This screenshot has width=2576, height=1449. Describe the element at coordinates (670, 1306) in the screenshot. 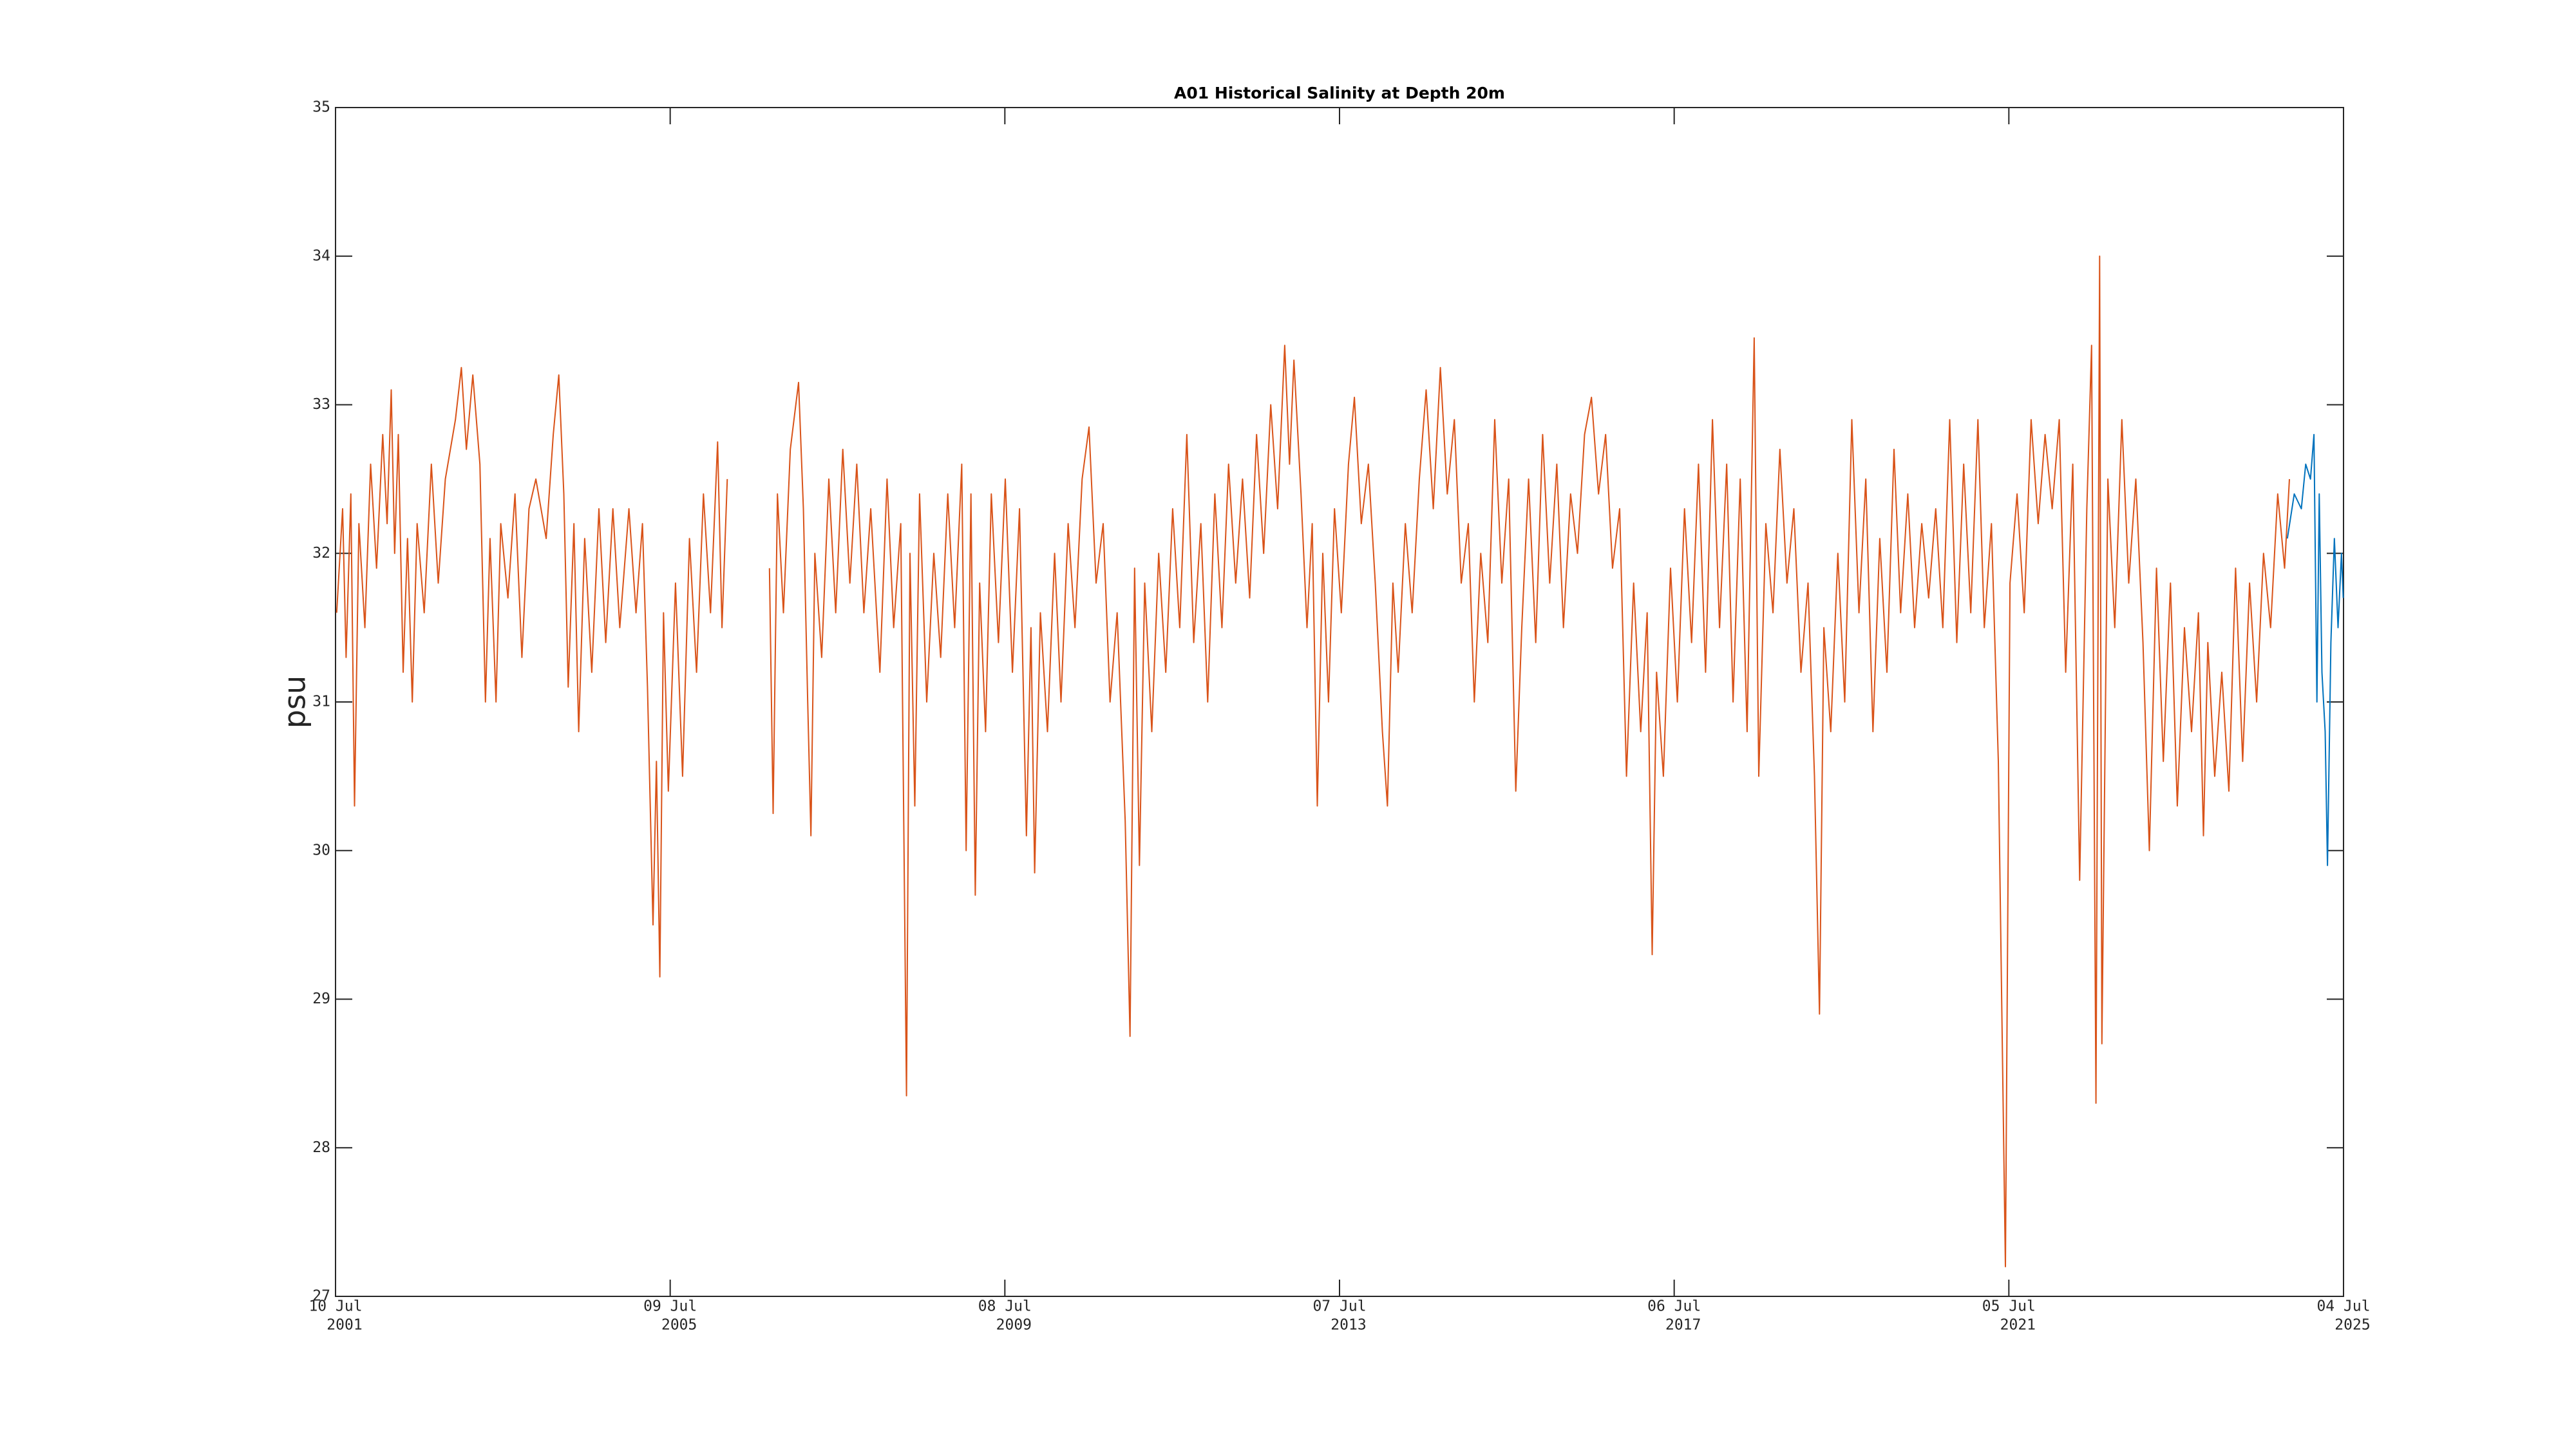

I see `x-tick-label: 09 Jul` at that location.